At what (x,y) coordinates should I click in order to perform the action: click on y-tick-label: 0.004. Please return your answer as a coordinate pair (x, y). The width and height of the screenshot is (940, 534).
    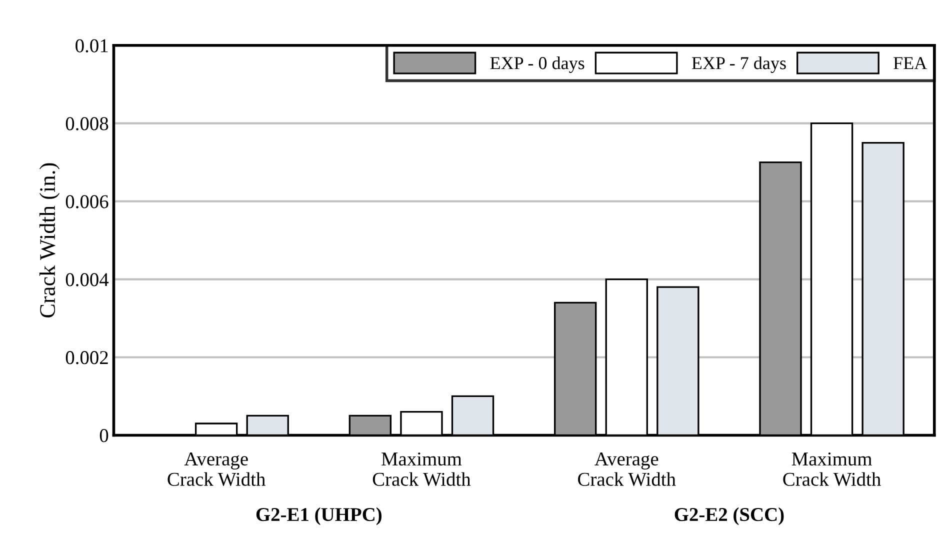
    Looking at the image, I should click on (87, 279).